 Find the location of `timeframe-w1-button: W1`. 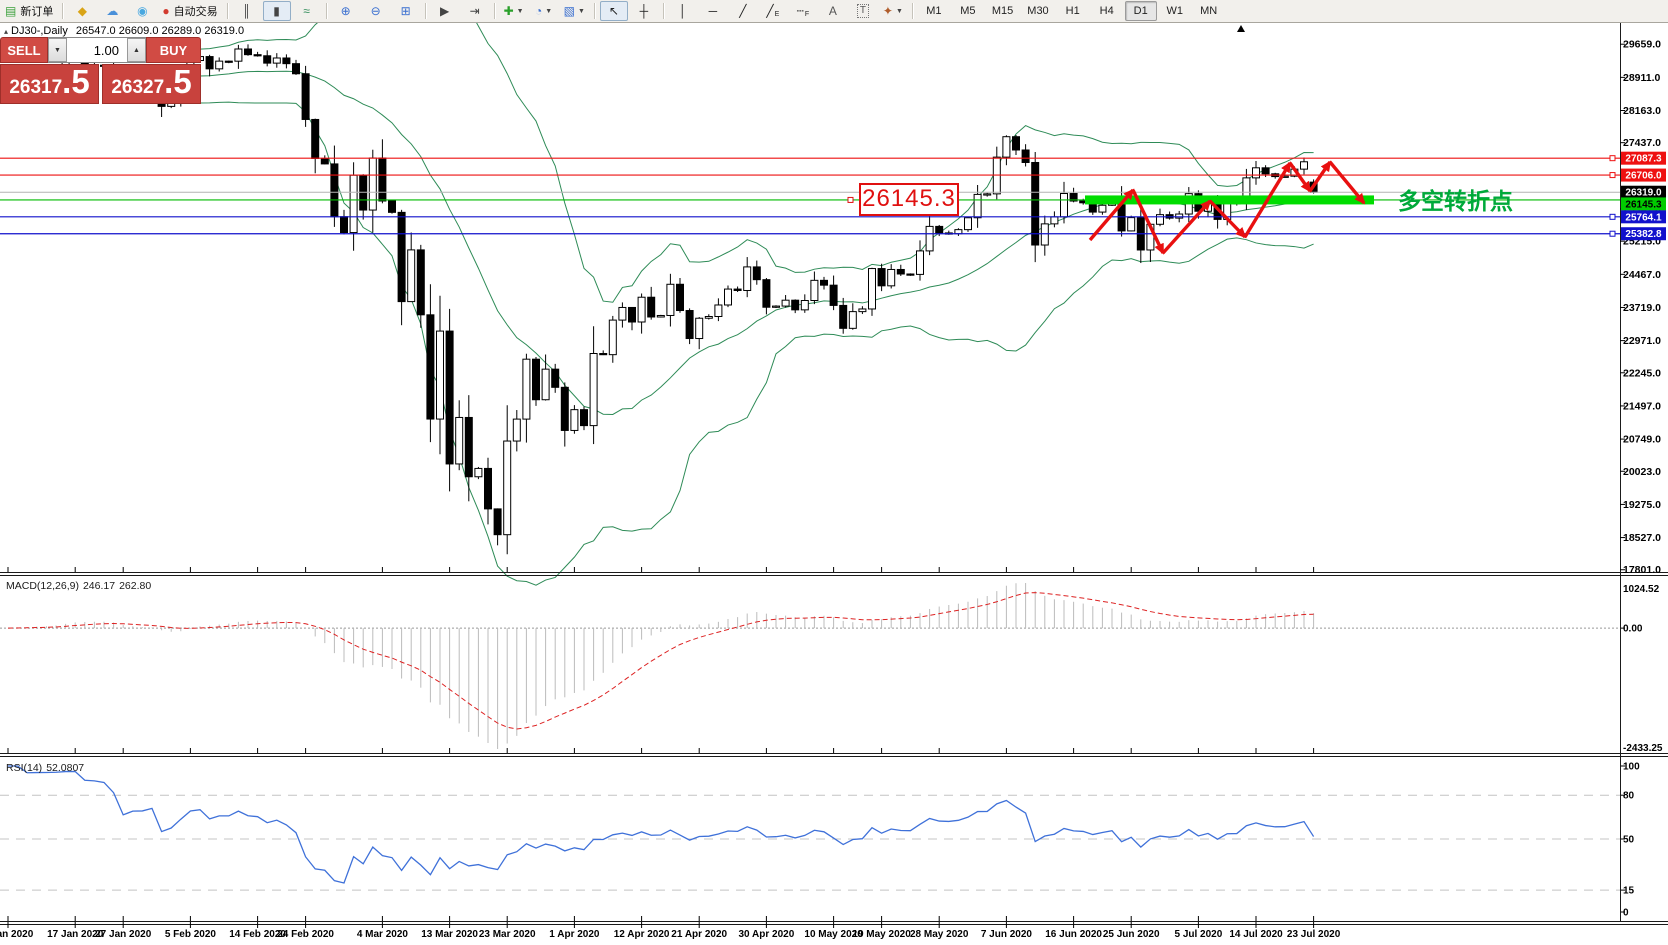

timeframe-w1-button: W1 is located at coordinates (1174, 11).